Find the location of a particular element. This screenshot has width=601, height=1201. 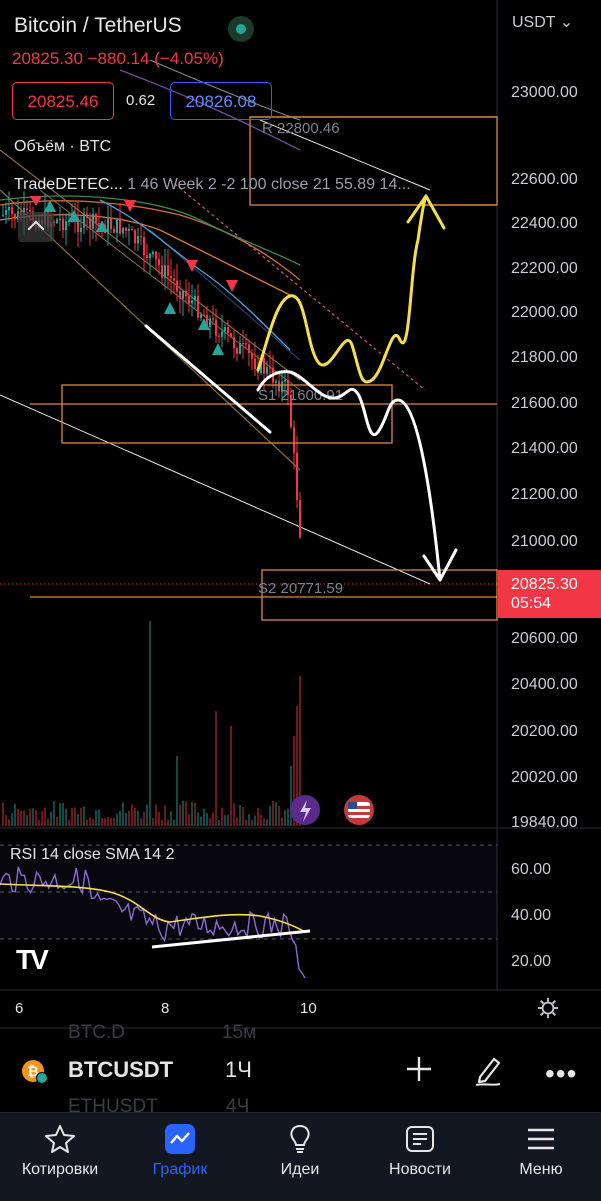

volume-indicator-label: Объём · BTC is located at coordinates (63, 146).